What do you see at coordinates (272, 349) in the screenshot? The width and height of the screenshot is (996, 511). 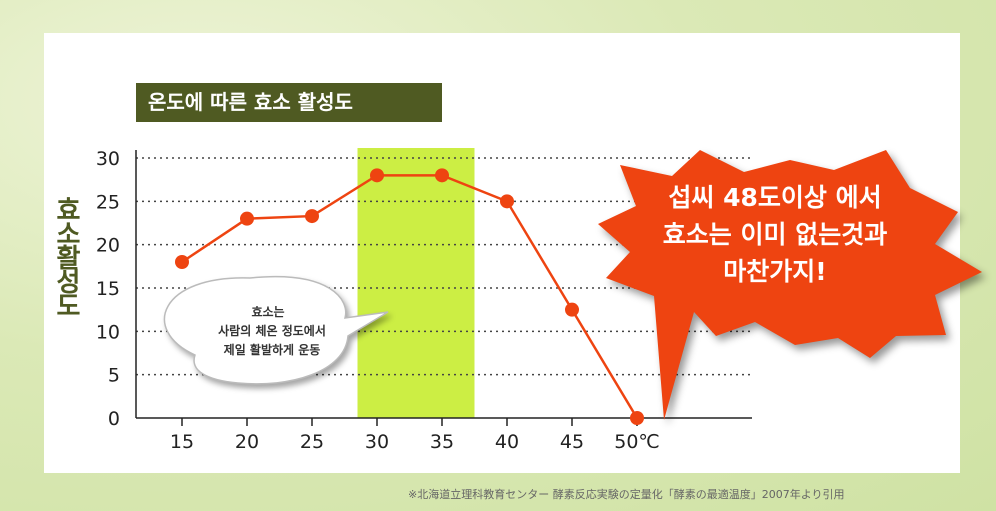 I see `bubble-line: 제일 활발하게 운동` at bounding box center [272, 349].